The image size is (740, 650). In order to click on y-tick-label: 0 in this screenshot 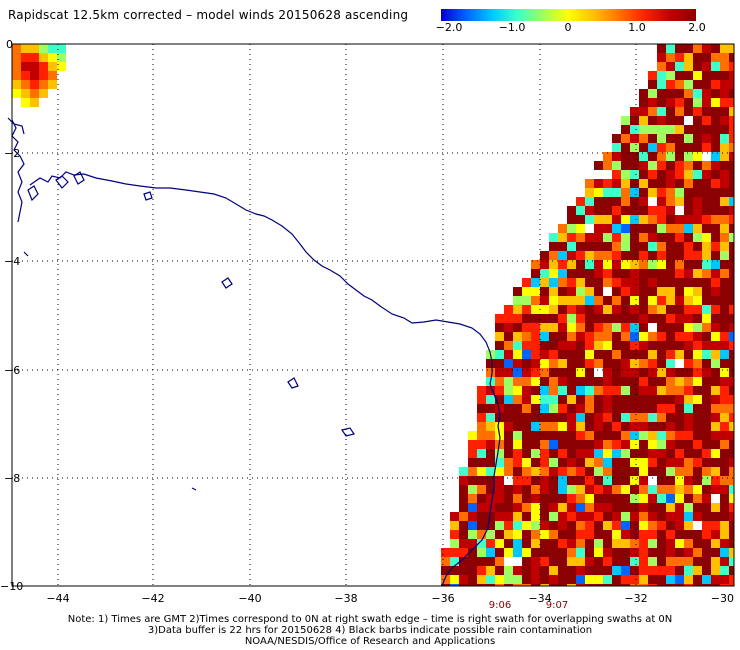, I will do `click(9, 44)`.